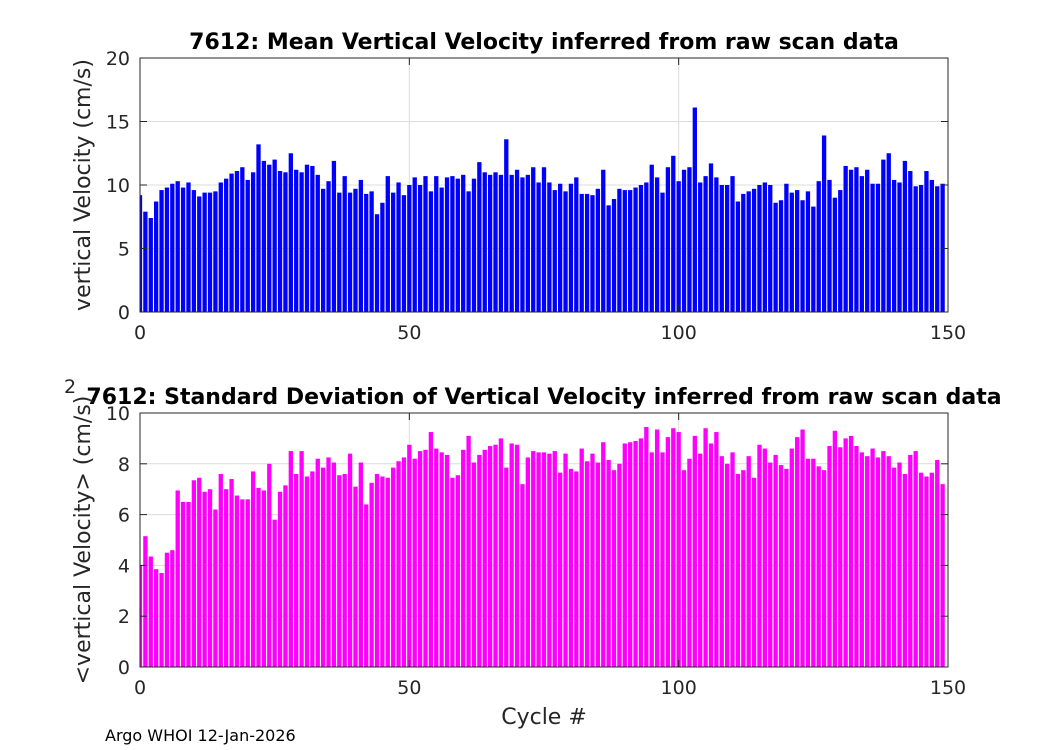 The image size is (1050, 750). Describe the element at coordinates (124, 465) in the screenshot. I see `std-velocity-ytick-label: 8` at that location.